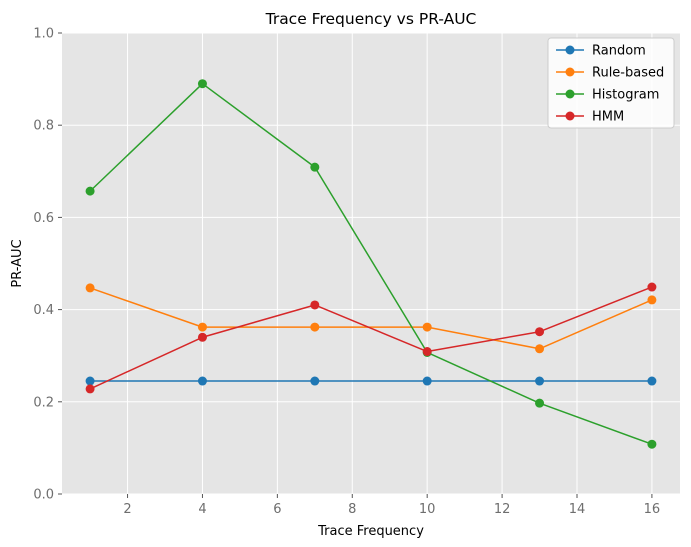  Describe the element at coordinates (43, 402) in the screenshot. I see `y-tick-label: 0.2` at that location.